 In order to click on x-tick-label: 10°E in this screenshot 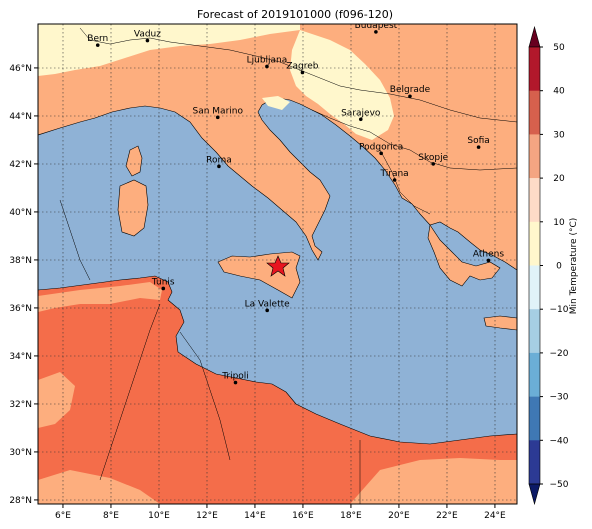, I will do `click(159, 516)`.